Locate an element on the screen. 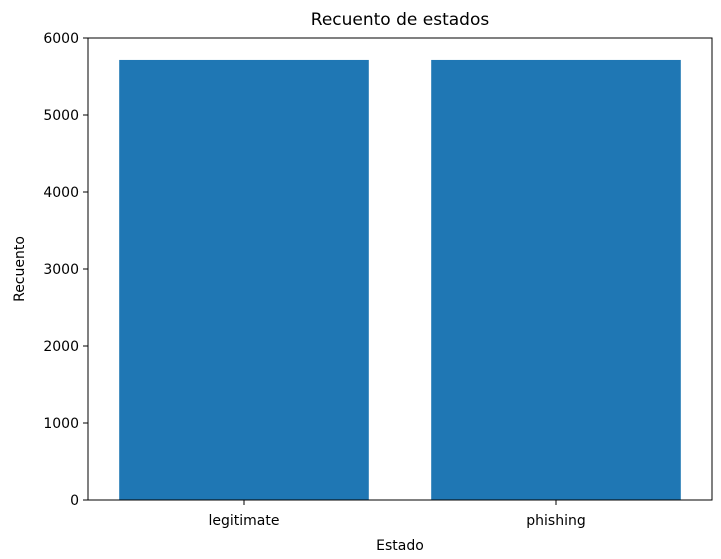 The image size is (721, 559). y-axis-title: Recuento is located at coordinates (20, 269).